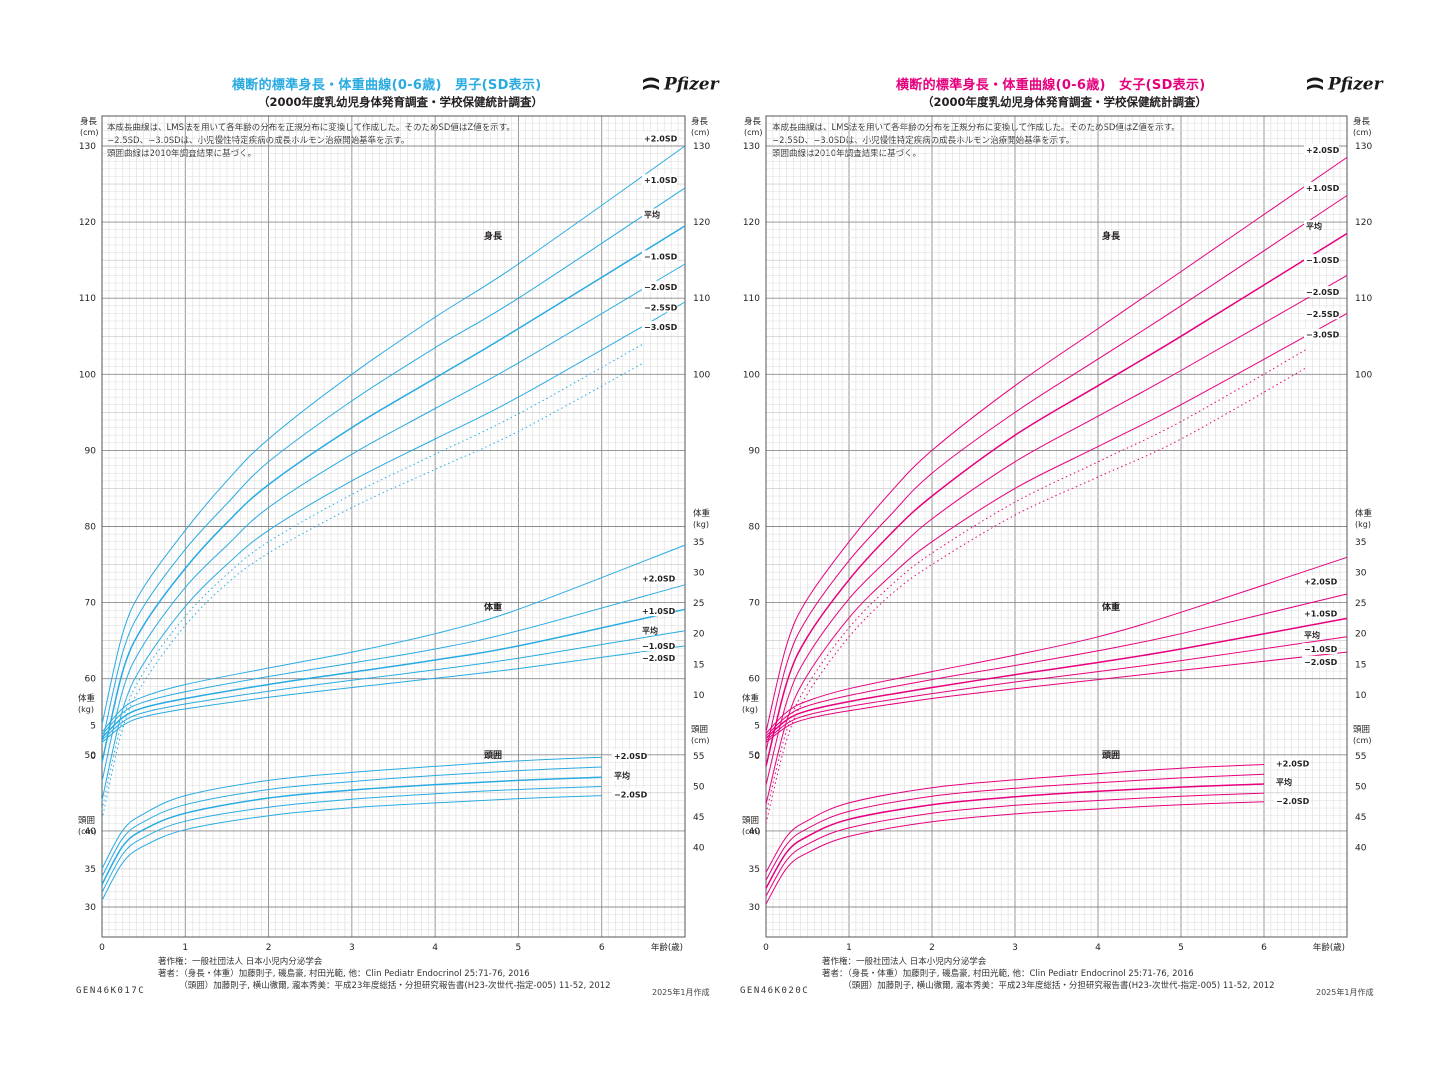 The height and width of the screenshot is (1068, 1452). I want to click on head-tick-label-left: 30, so click(91, 908).